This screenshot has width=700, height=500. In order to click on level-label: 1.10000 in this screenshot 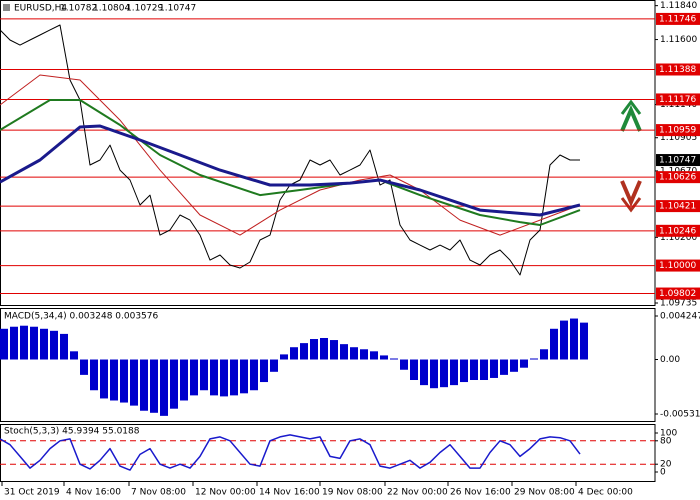, I will do `click(677, 266)`.